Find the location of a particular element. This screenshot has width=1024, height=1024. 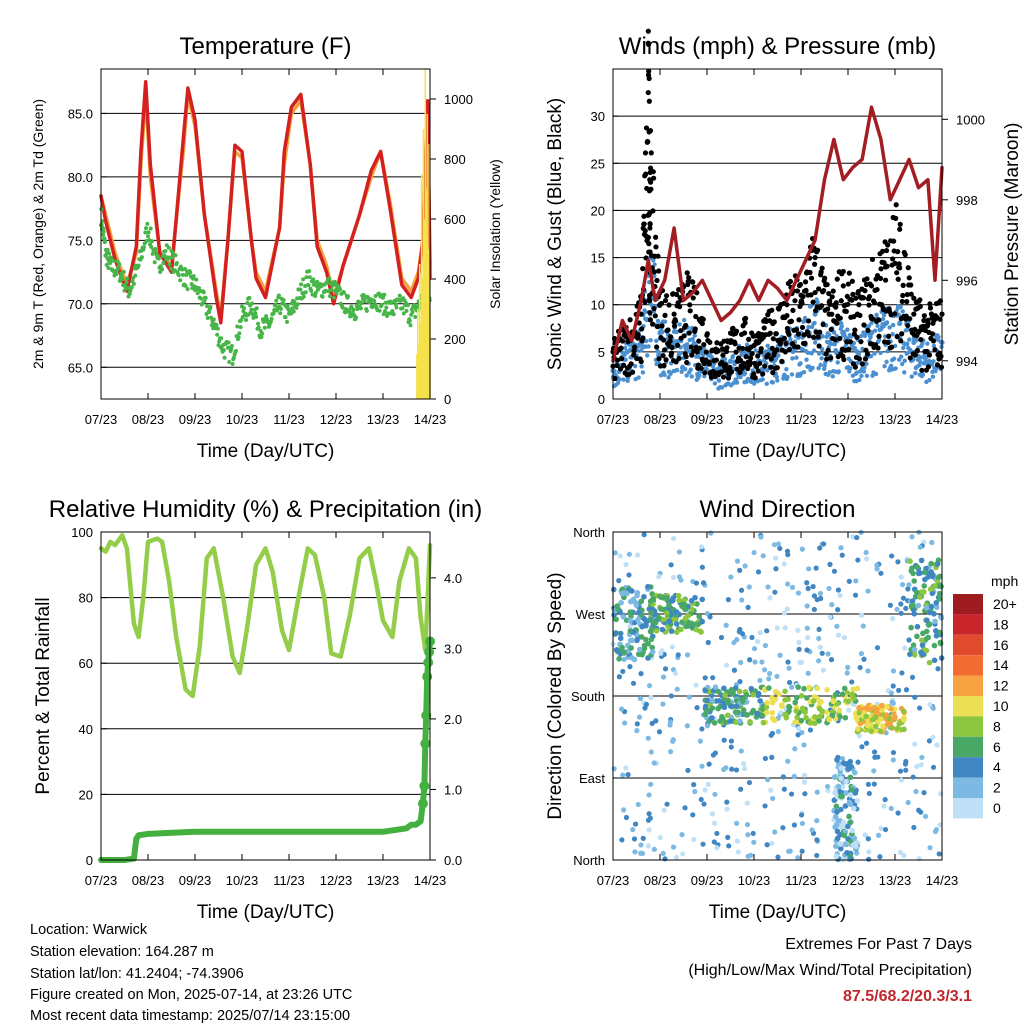

winddir-legend-swatch is located at coordinates (968, 726).